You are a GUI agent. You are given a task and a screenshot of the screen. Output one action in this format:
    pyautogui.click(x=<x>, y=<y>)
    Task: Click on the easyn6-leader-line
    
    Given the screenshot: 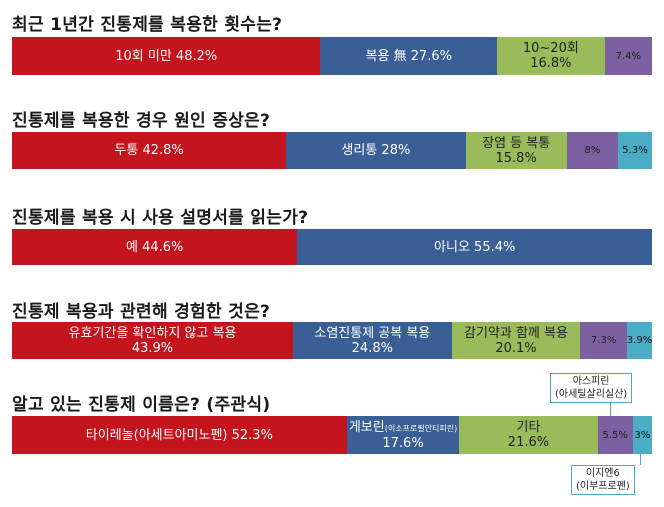 What is the action you would take?
    pyautogui.click(x=640, y=459)
    